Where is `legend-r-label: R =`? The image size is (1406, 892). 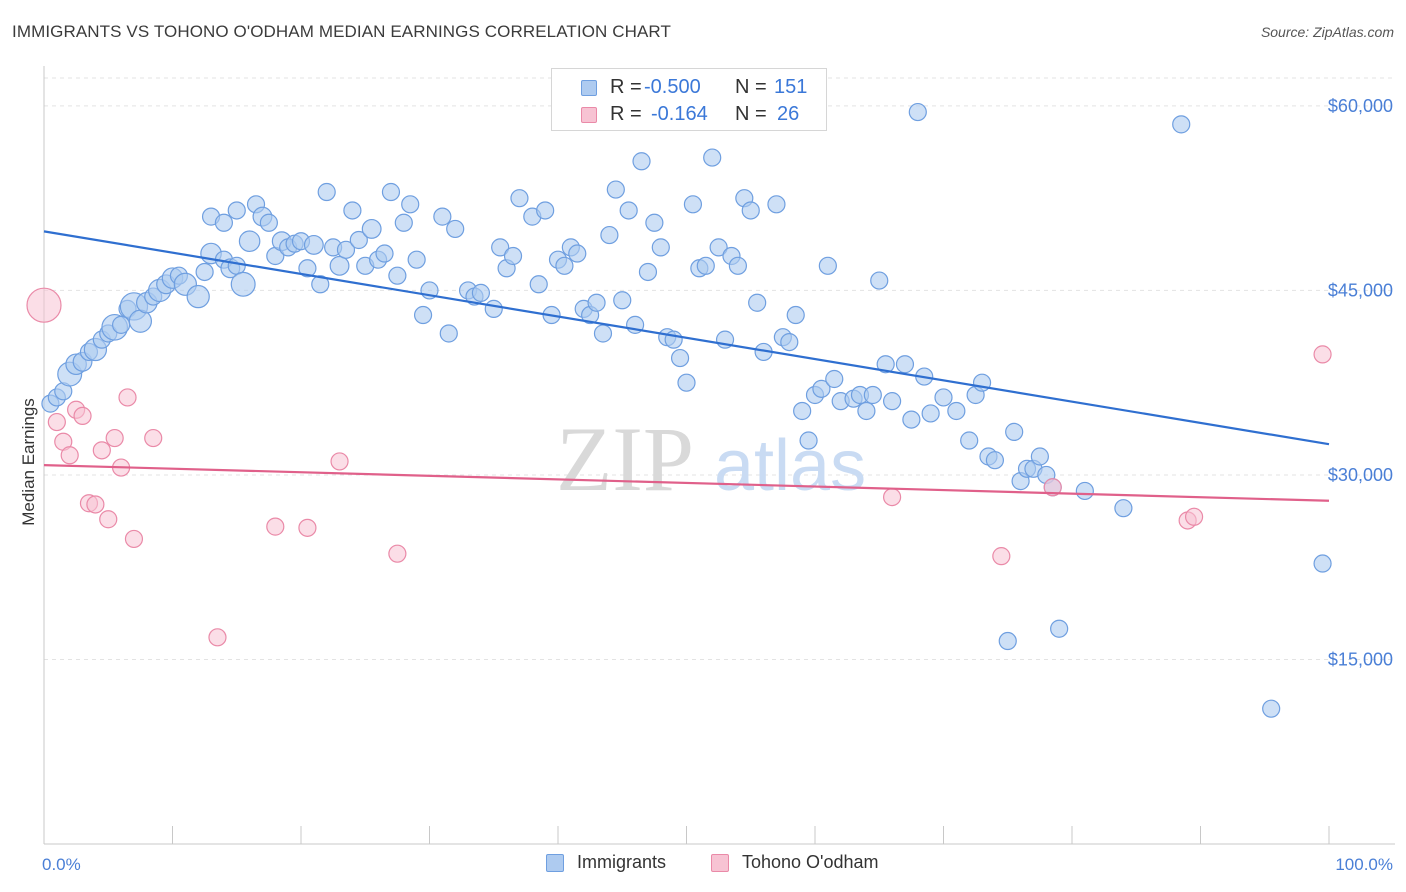 legend-r-label: R = is located at coordinates (626, 114).